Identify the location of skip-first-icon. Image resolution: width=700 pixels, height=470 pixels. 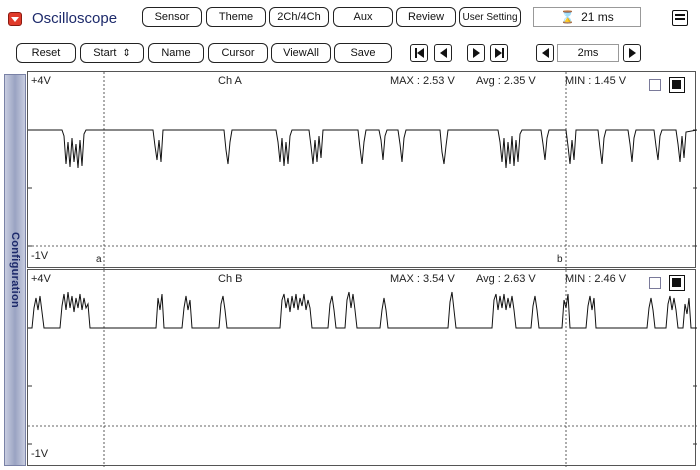
(415, 53).